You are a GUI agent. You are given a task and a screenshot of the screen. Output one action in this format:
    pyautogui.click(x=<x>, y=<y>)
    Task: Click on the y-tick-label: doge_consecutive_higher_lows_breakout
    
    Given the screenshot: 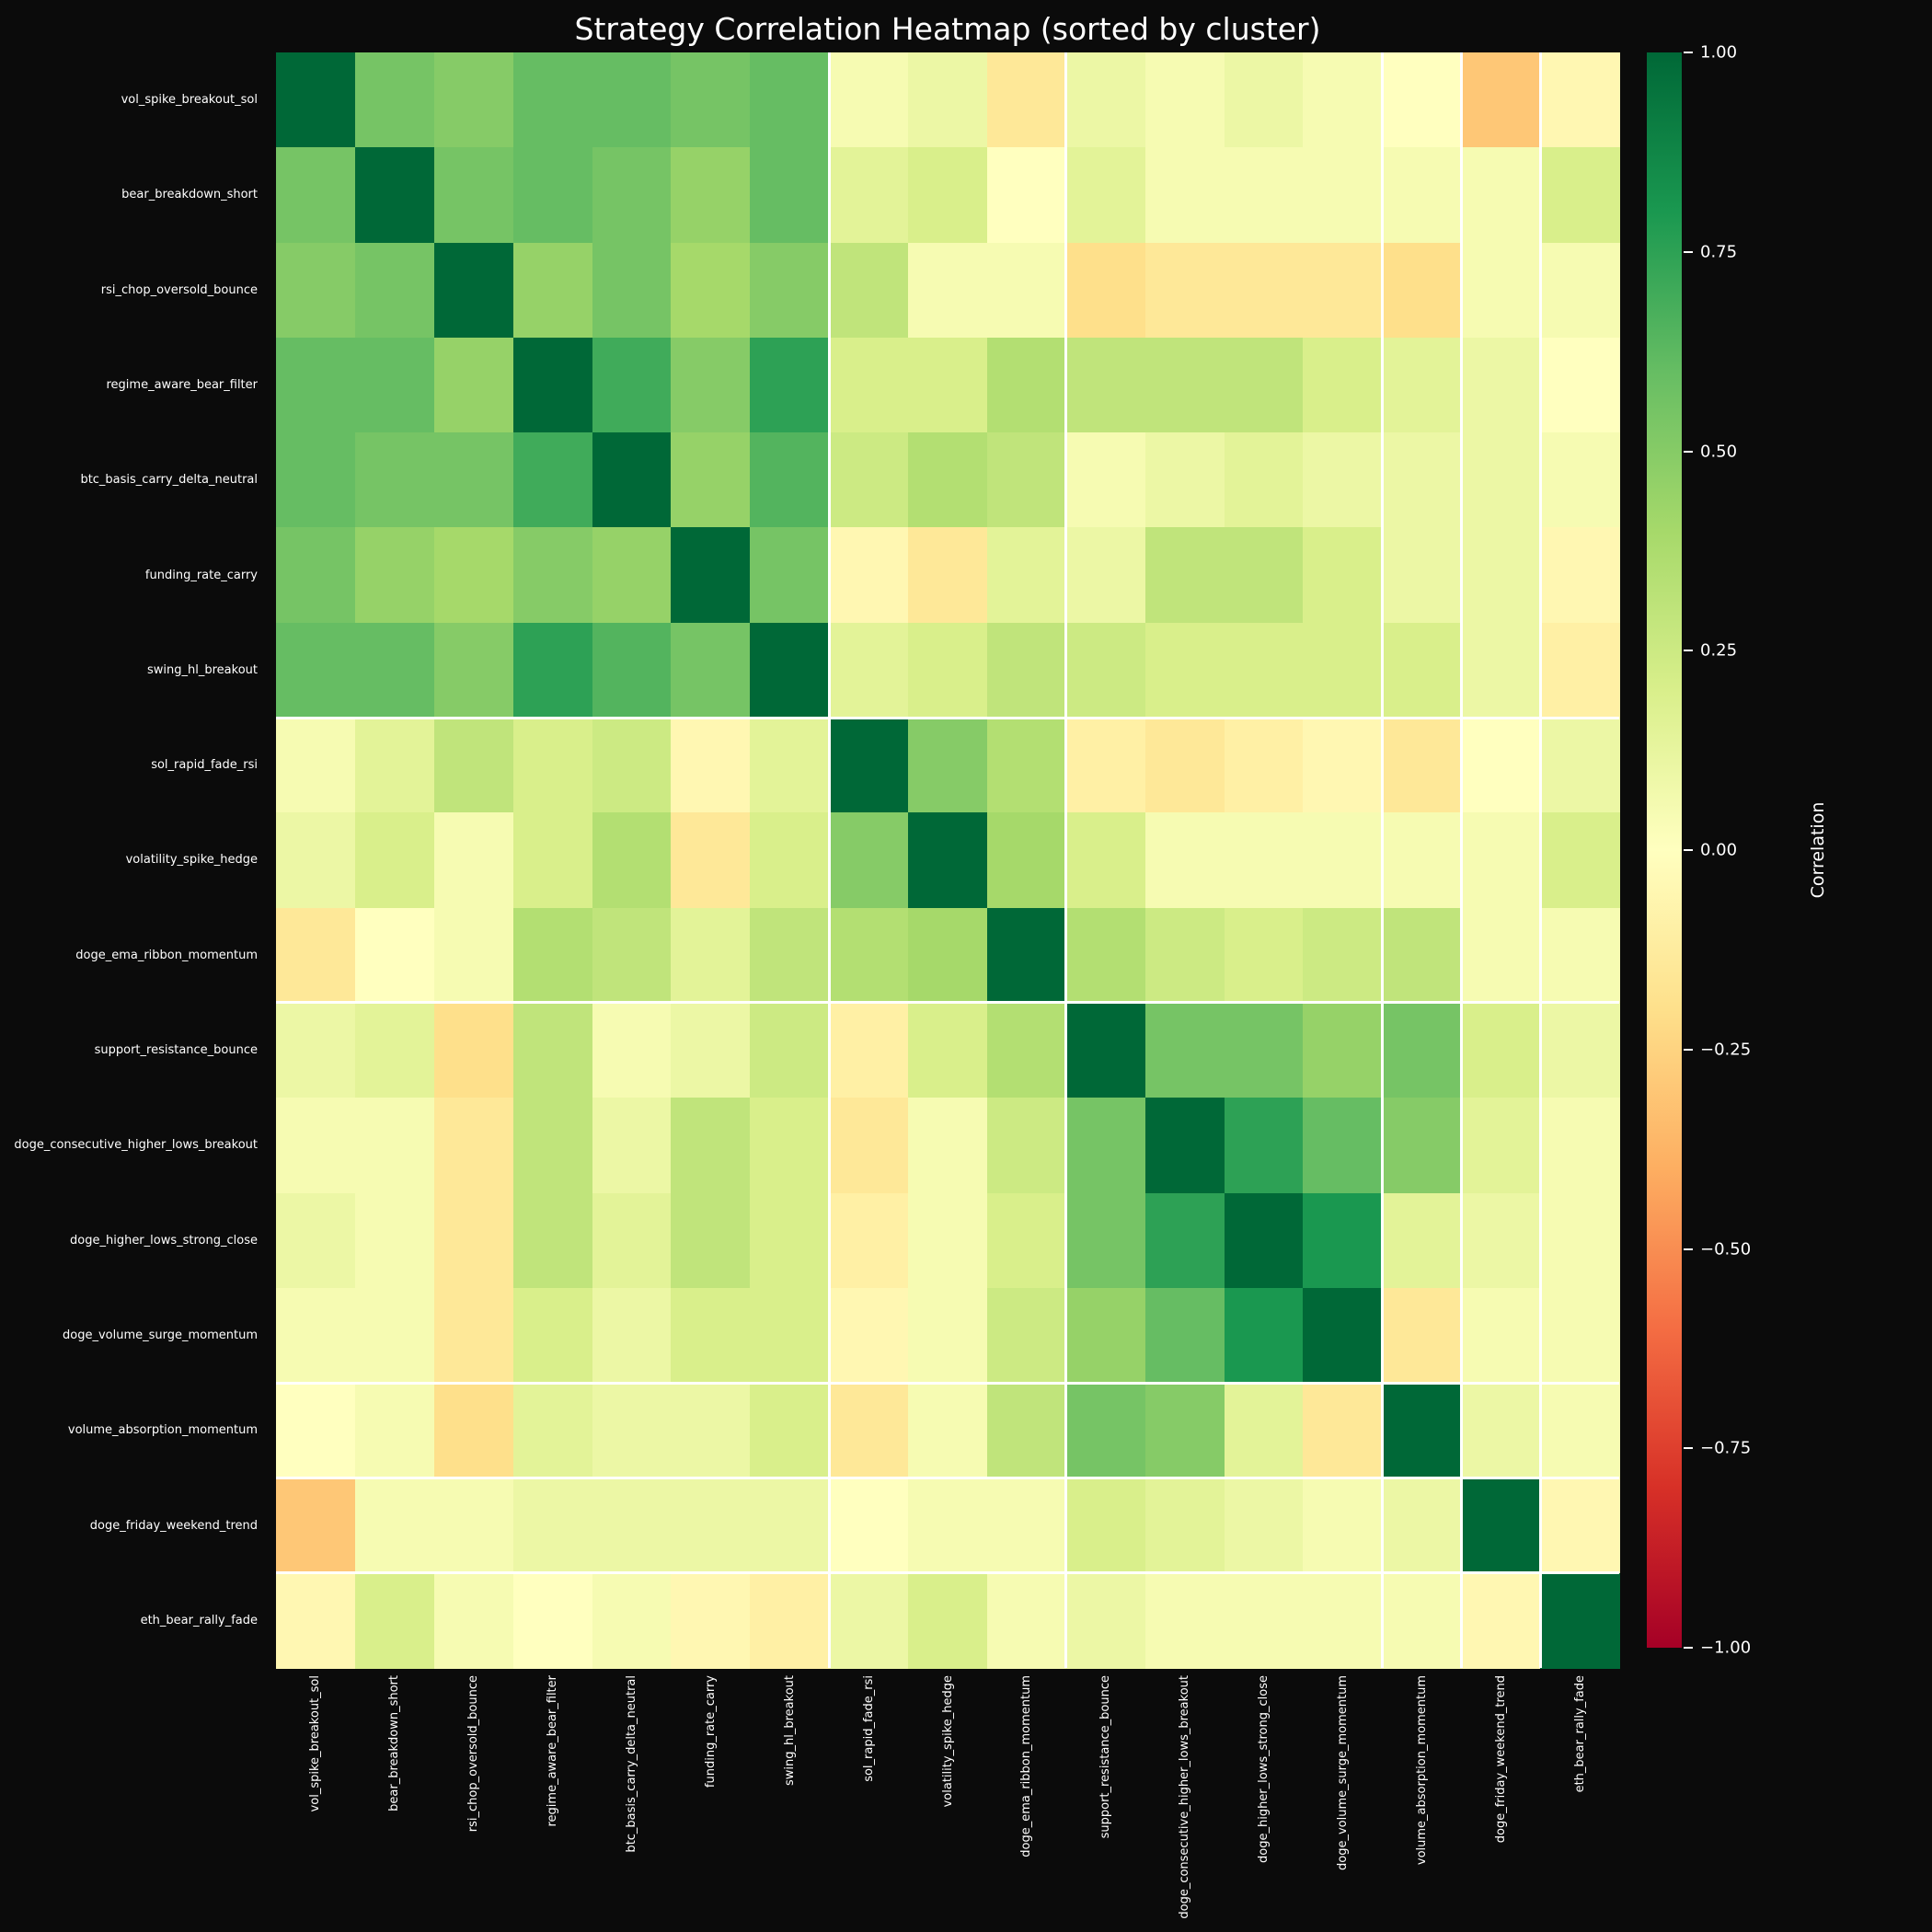 What is the action you would take?
    pyautogui.click(x=136, y=1145)
    